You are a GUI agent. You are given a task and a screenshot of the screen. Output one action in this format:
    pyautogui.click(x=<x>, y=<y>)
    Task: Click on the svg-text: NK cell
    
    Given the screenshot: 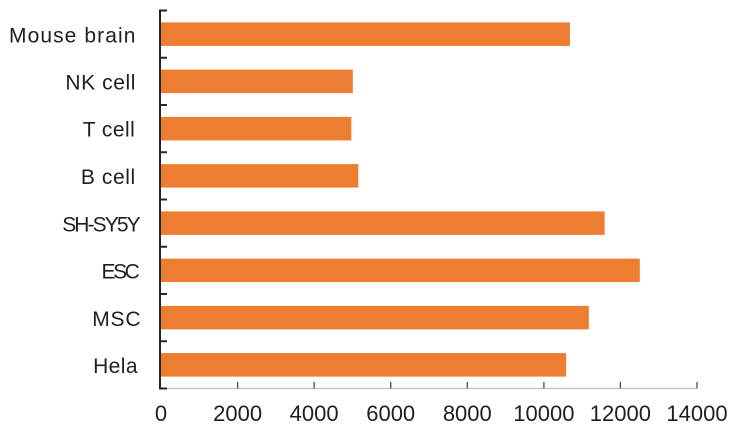 What is the action you would take?
    pyautogui.click(x=100, y=82)
    